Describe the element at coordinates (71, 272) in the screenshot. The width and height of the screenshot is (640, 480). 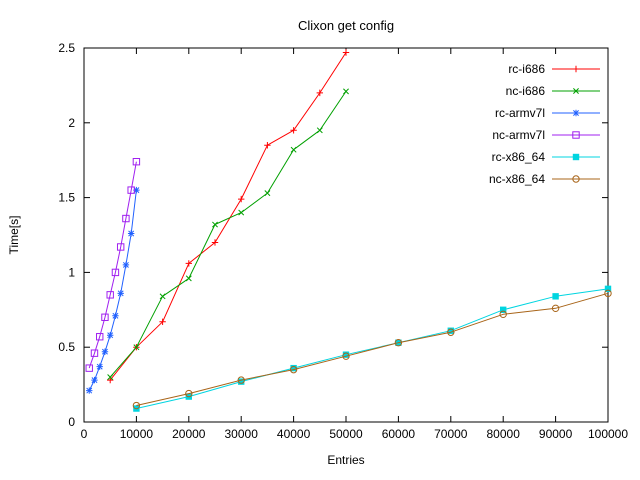
I see `y-tick-label: 1` at that location.